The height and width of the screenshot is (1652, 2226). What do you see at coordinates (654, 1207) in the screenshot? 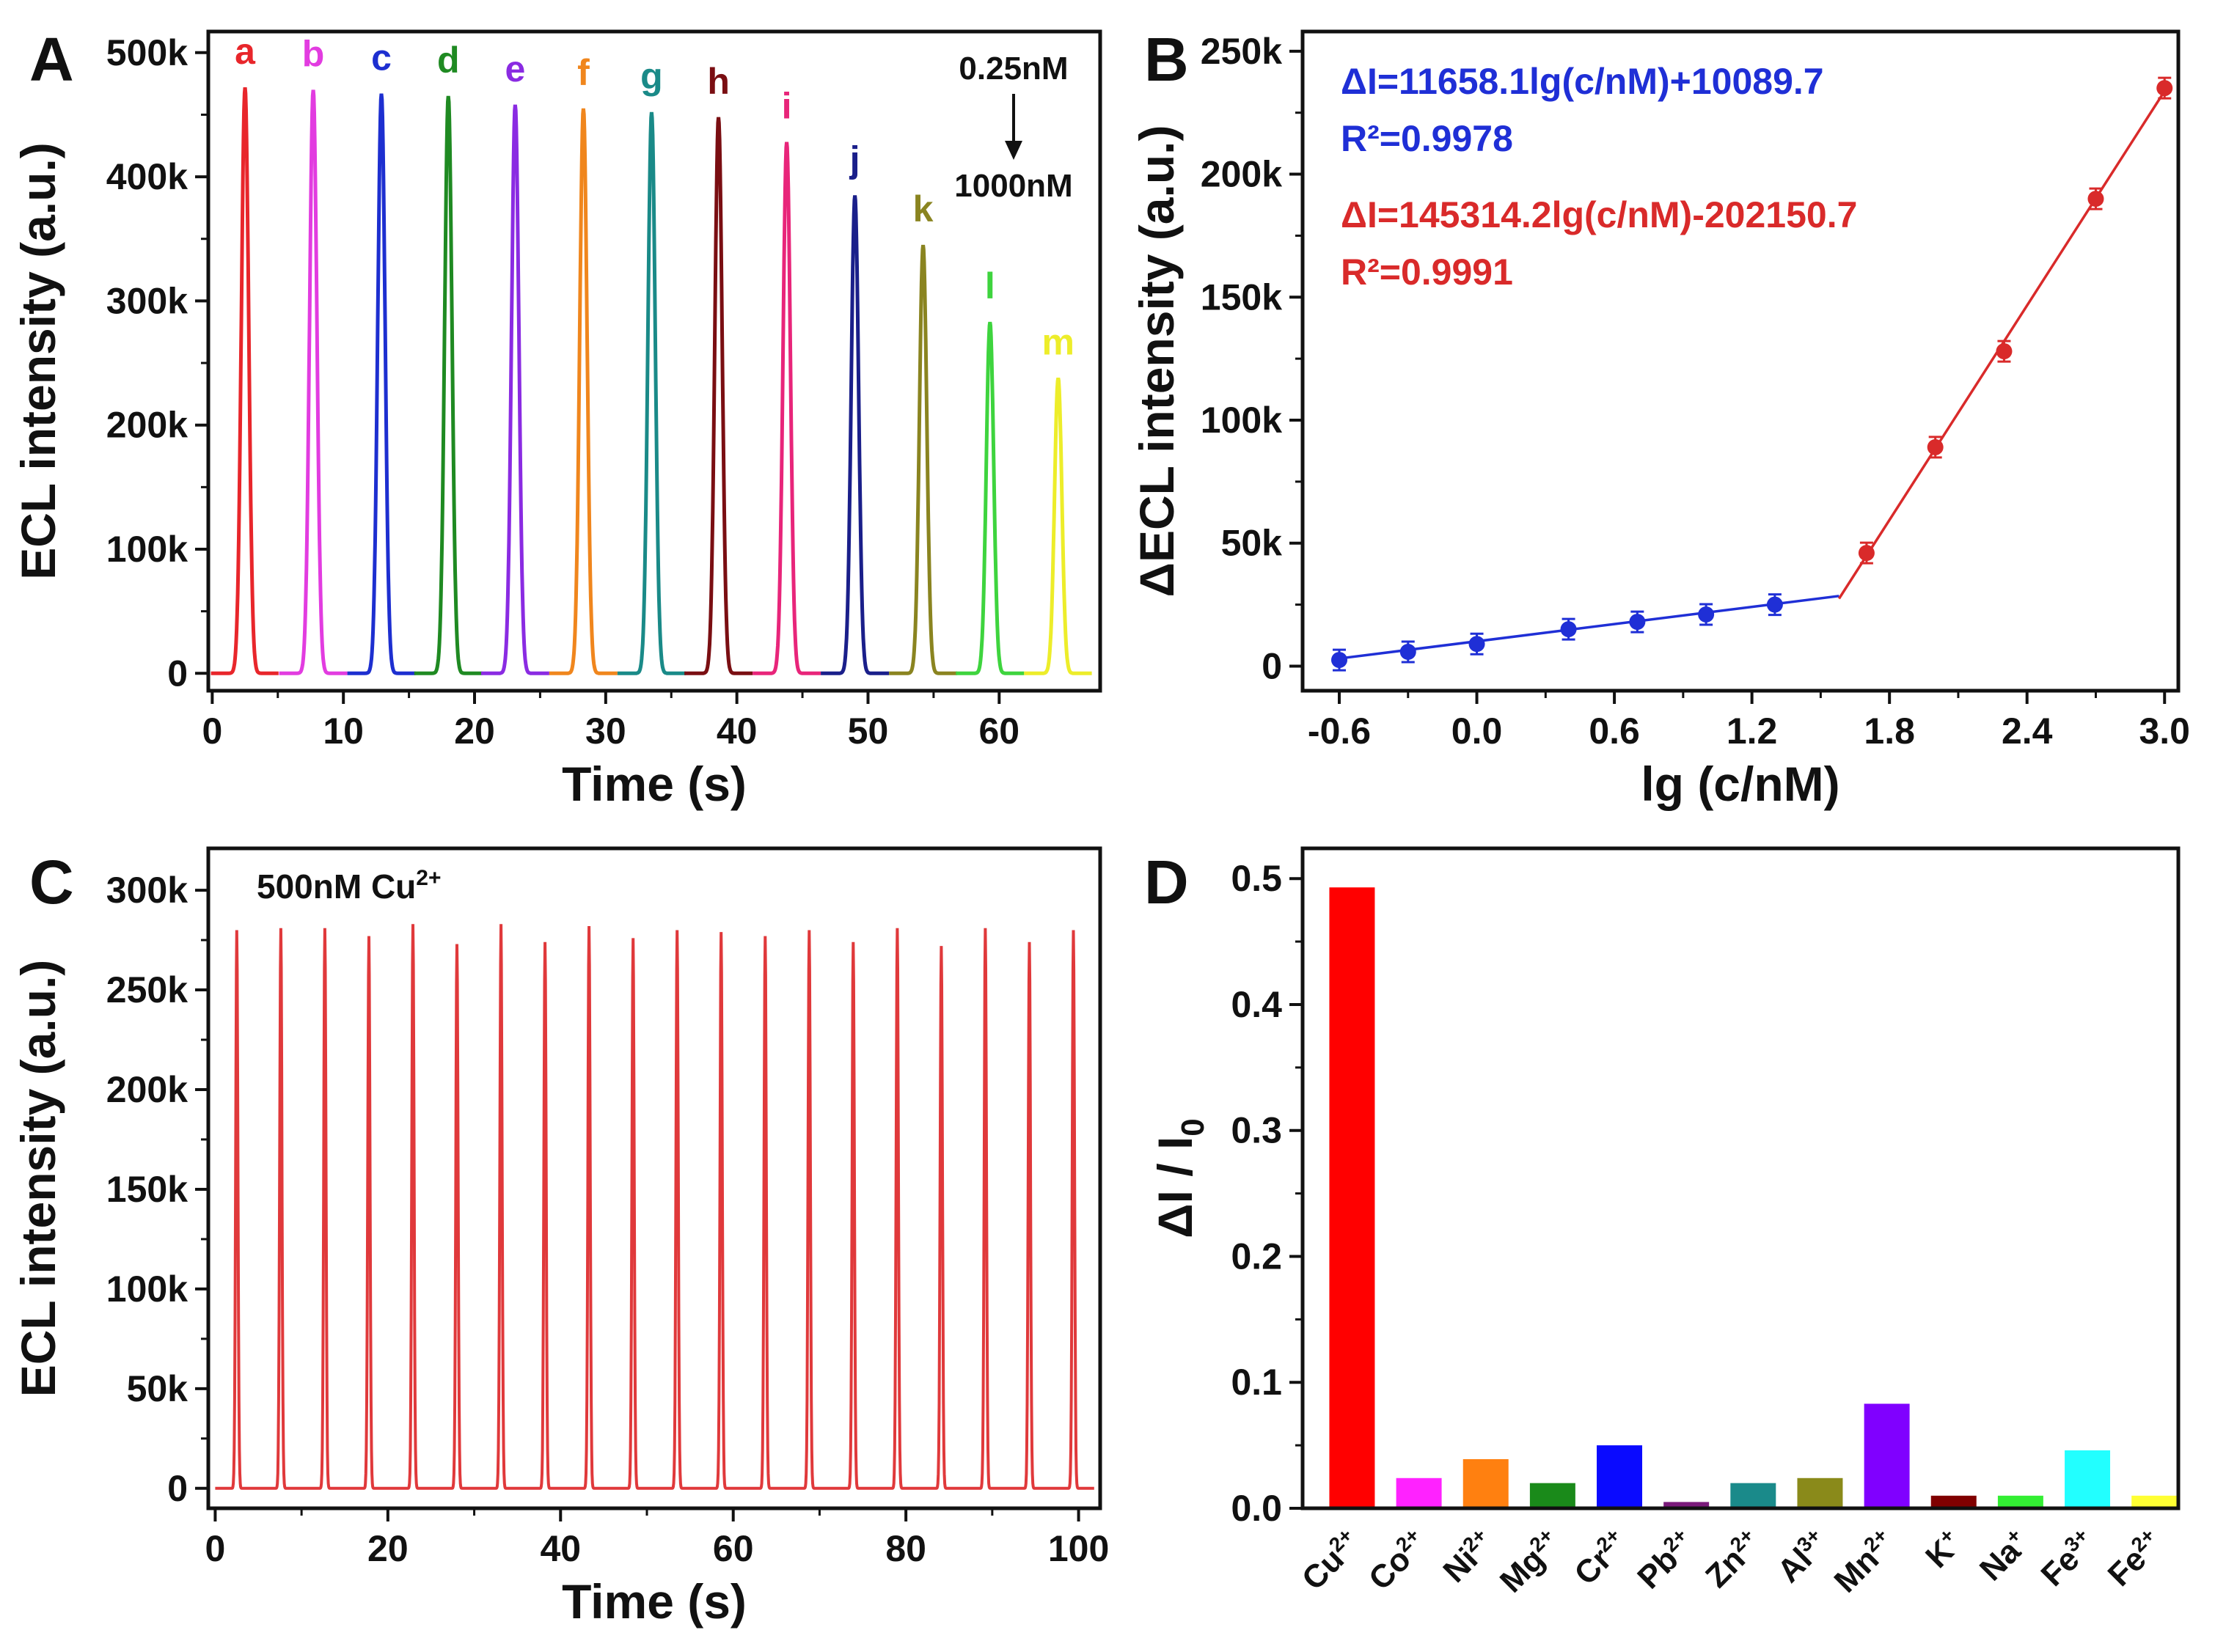
I see `series-line-repeat-scans` at bounding box center [654, 1207].